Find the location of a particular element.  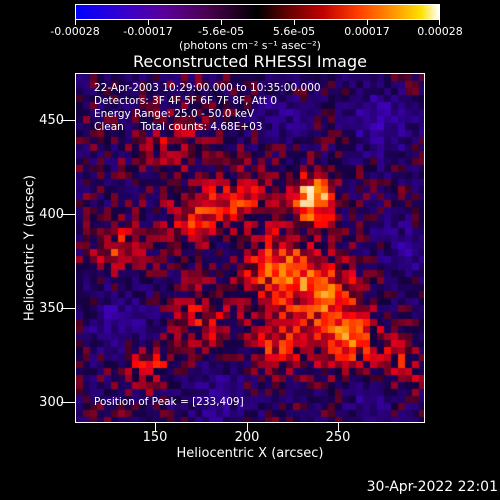

ytick-label: 300 is located at coordinates (51, 402).